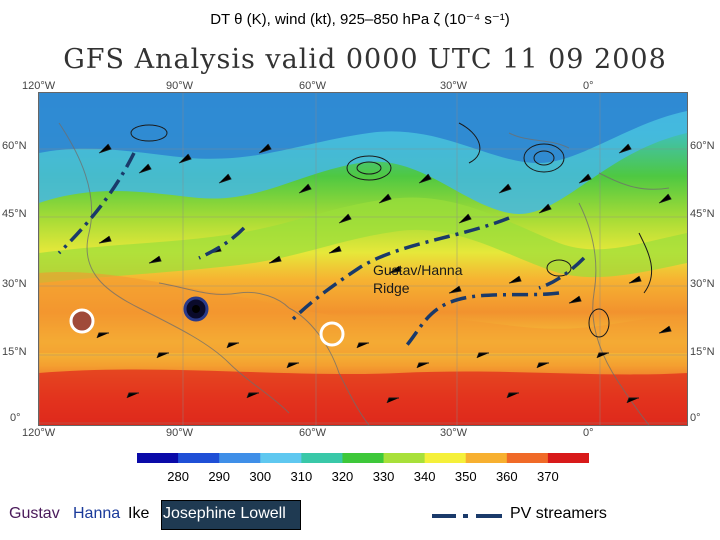  Describe the element at coordinates (482, 319) in the screenshot. I see `pv-streamer-ridge-east` at that location.